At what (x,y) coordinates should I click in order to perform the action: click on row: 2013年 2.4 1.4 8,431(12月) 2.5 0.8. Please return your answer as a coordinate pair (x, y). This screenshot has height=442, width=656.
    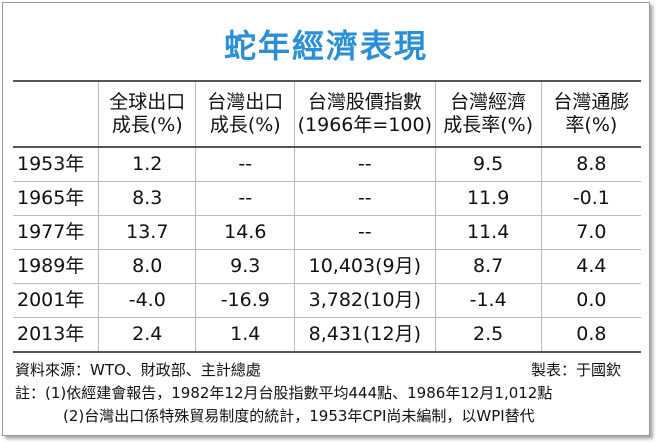
    Looking at the image, I should click on (327, 335).